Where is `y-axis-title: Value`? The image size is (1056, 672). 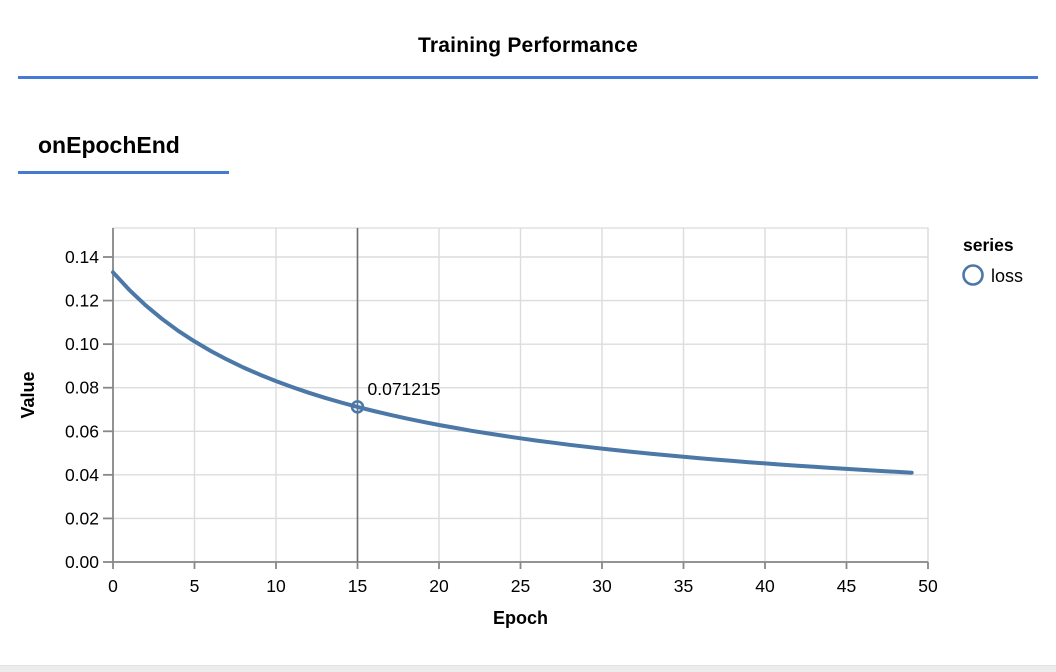 y-axis-title: Value is located at coordinates (28, 394).